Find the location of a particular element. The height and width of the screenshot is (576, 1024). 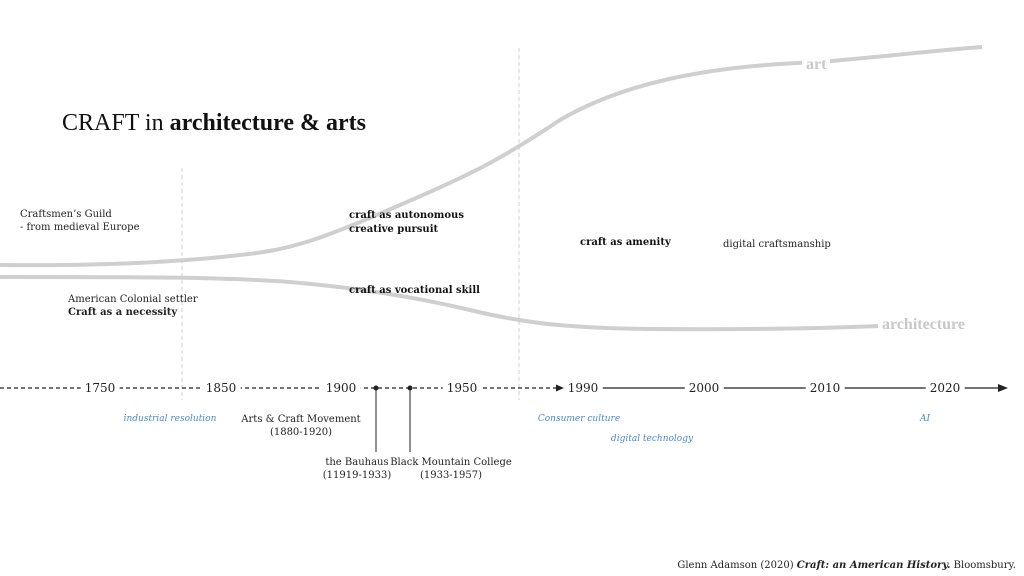

autonomous-note-line2: creative pursuit is located at coordinates (394, 229).